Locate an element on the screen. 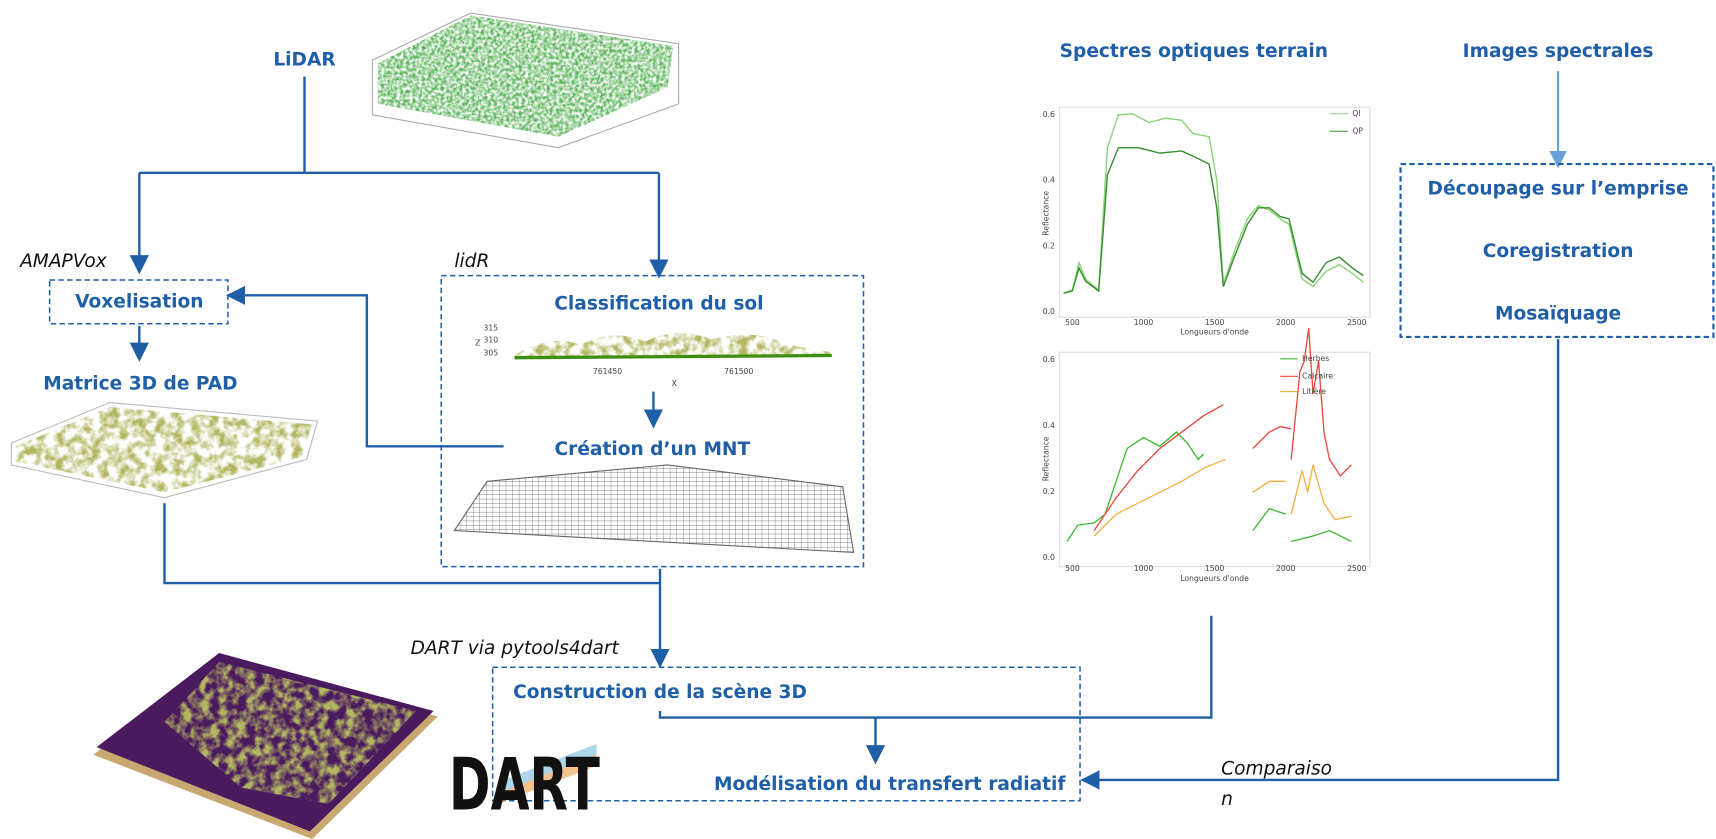 This screenshot has width=1716, height=839. axis-label: X is located at coordinates (674, 383).